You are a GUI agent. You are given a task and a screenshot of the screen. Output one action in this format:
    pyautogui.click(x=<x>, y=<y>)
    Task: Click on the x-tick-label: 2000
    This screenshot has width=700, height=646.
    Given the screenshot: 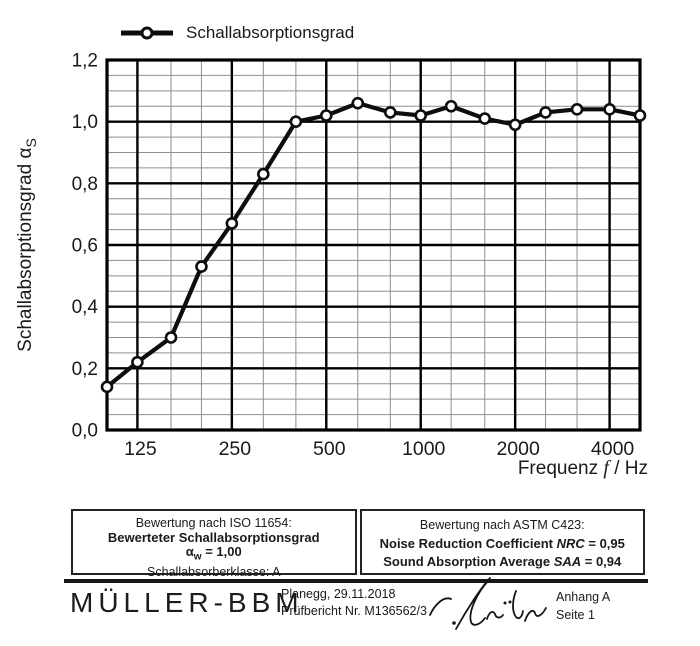 What is the action you would take?
    pyautogui.click(x=518, y=449)
    